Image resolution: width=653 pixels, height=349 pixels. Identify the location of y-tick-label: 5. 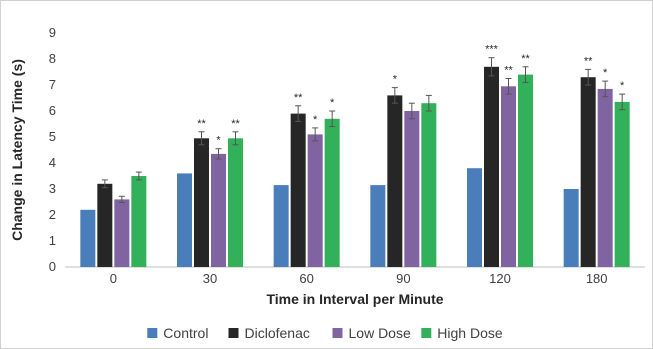
(52, 136).